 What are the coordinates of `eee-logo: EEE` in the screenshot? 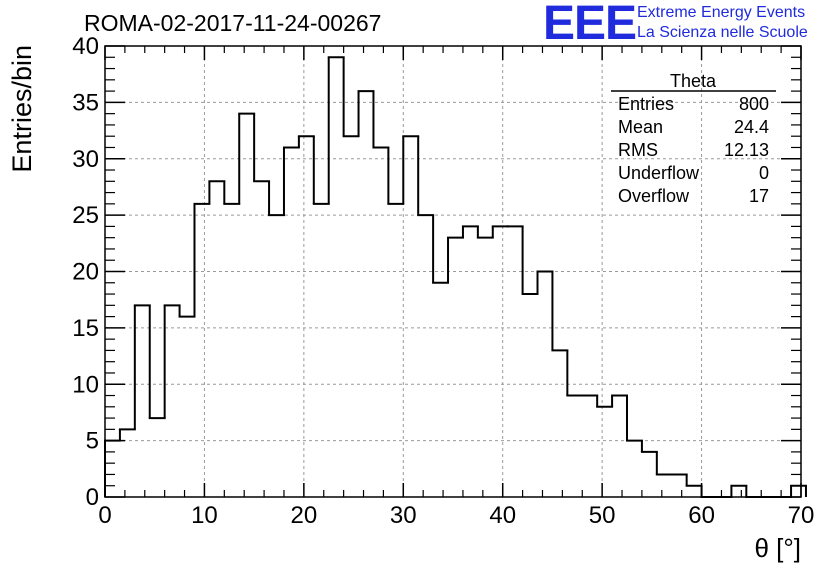 It's located at (590, 25).